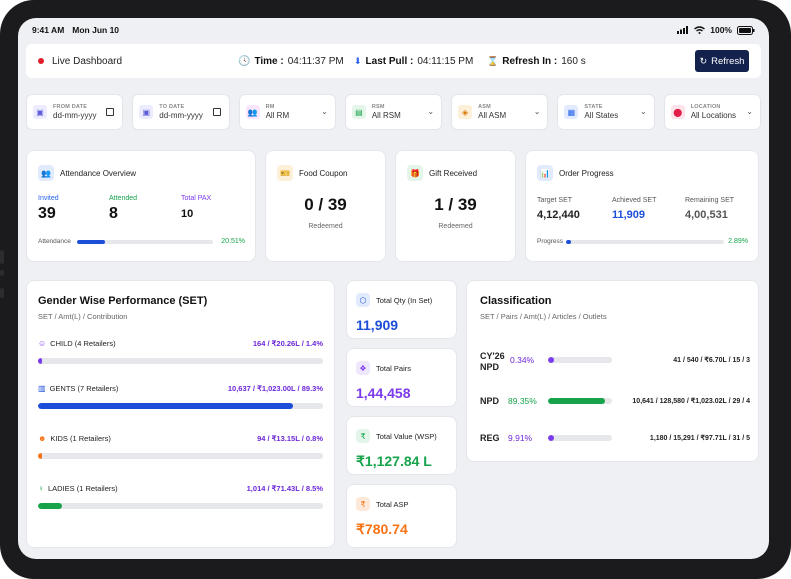  What do you see at coordinates (522, 360) in the screenshot?
I see `classification-percent: 0.34%` at bounding box center [522, 360].